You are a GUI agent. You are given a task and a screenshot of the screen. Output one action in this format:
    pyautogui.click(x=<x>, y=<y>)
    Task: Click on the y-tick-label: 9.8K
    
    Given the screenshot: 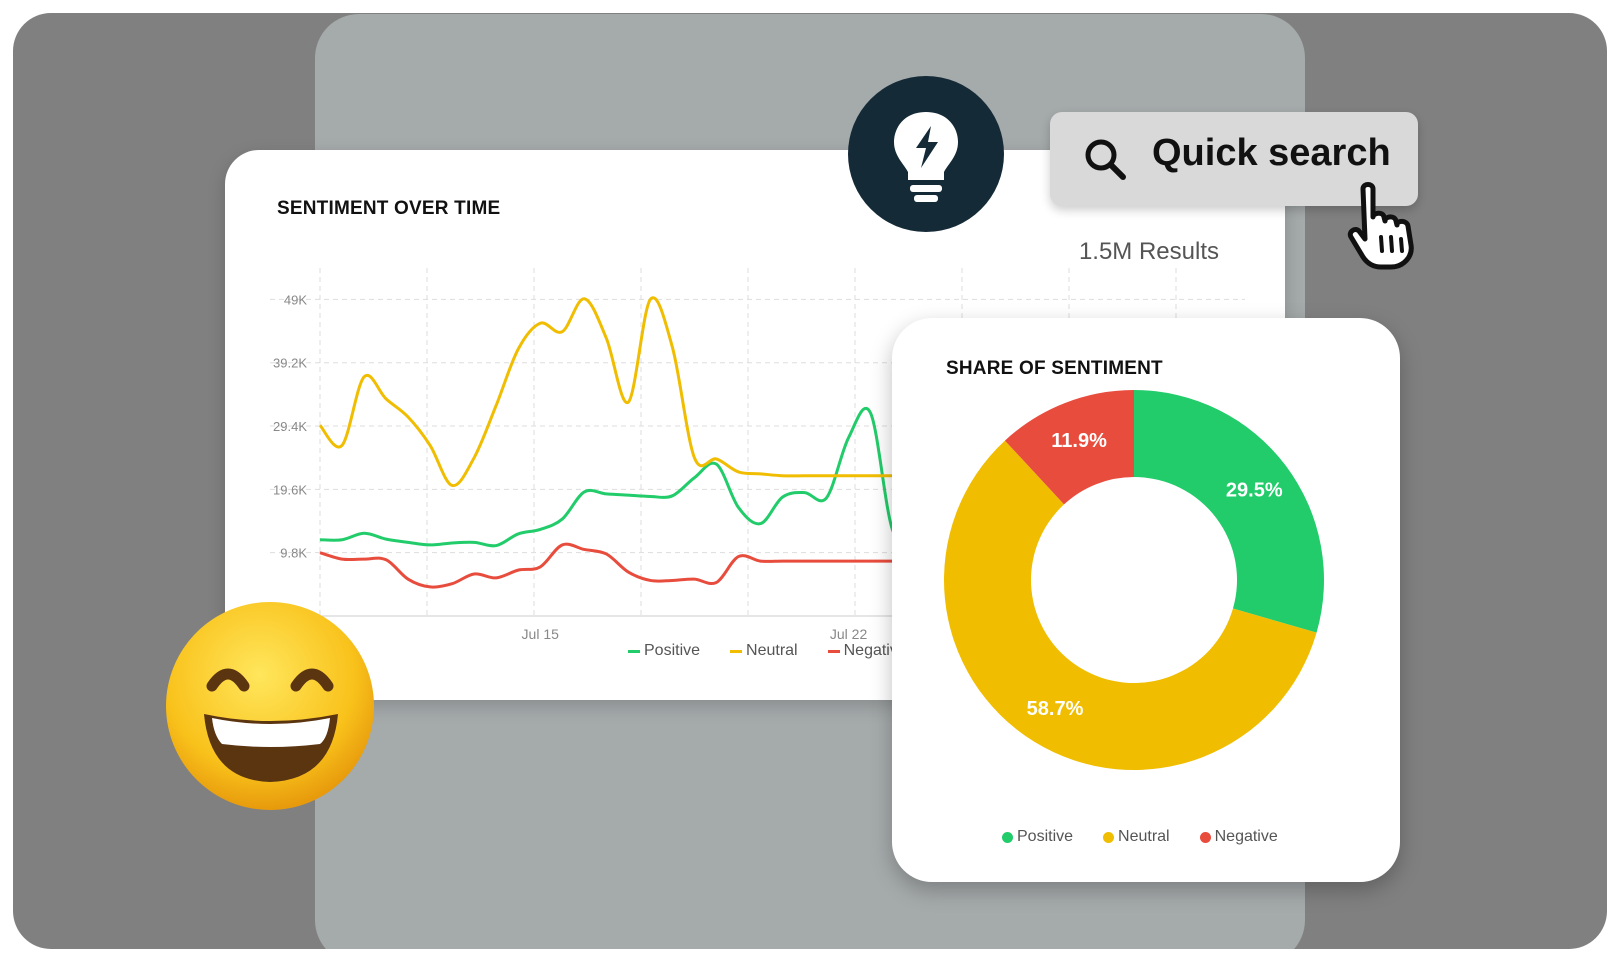 What is the action you would take?
    pyautogui.click(x=293, y=553)
    